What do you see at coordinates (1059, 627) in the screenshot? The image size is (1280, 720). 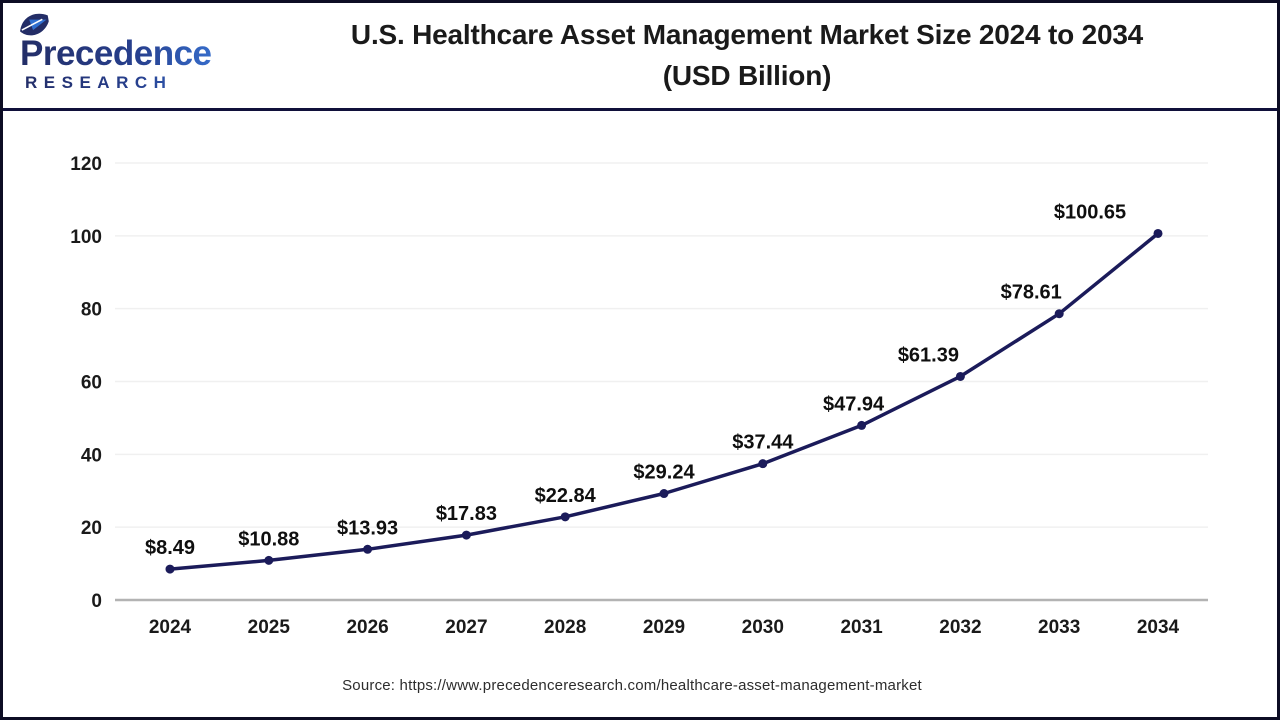 I see `x-tick-label: 2033` at bounding box center [1059, 627].